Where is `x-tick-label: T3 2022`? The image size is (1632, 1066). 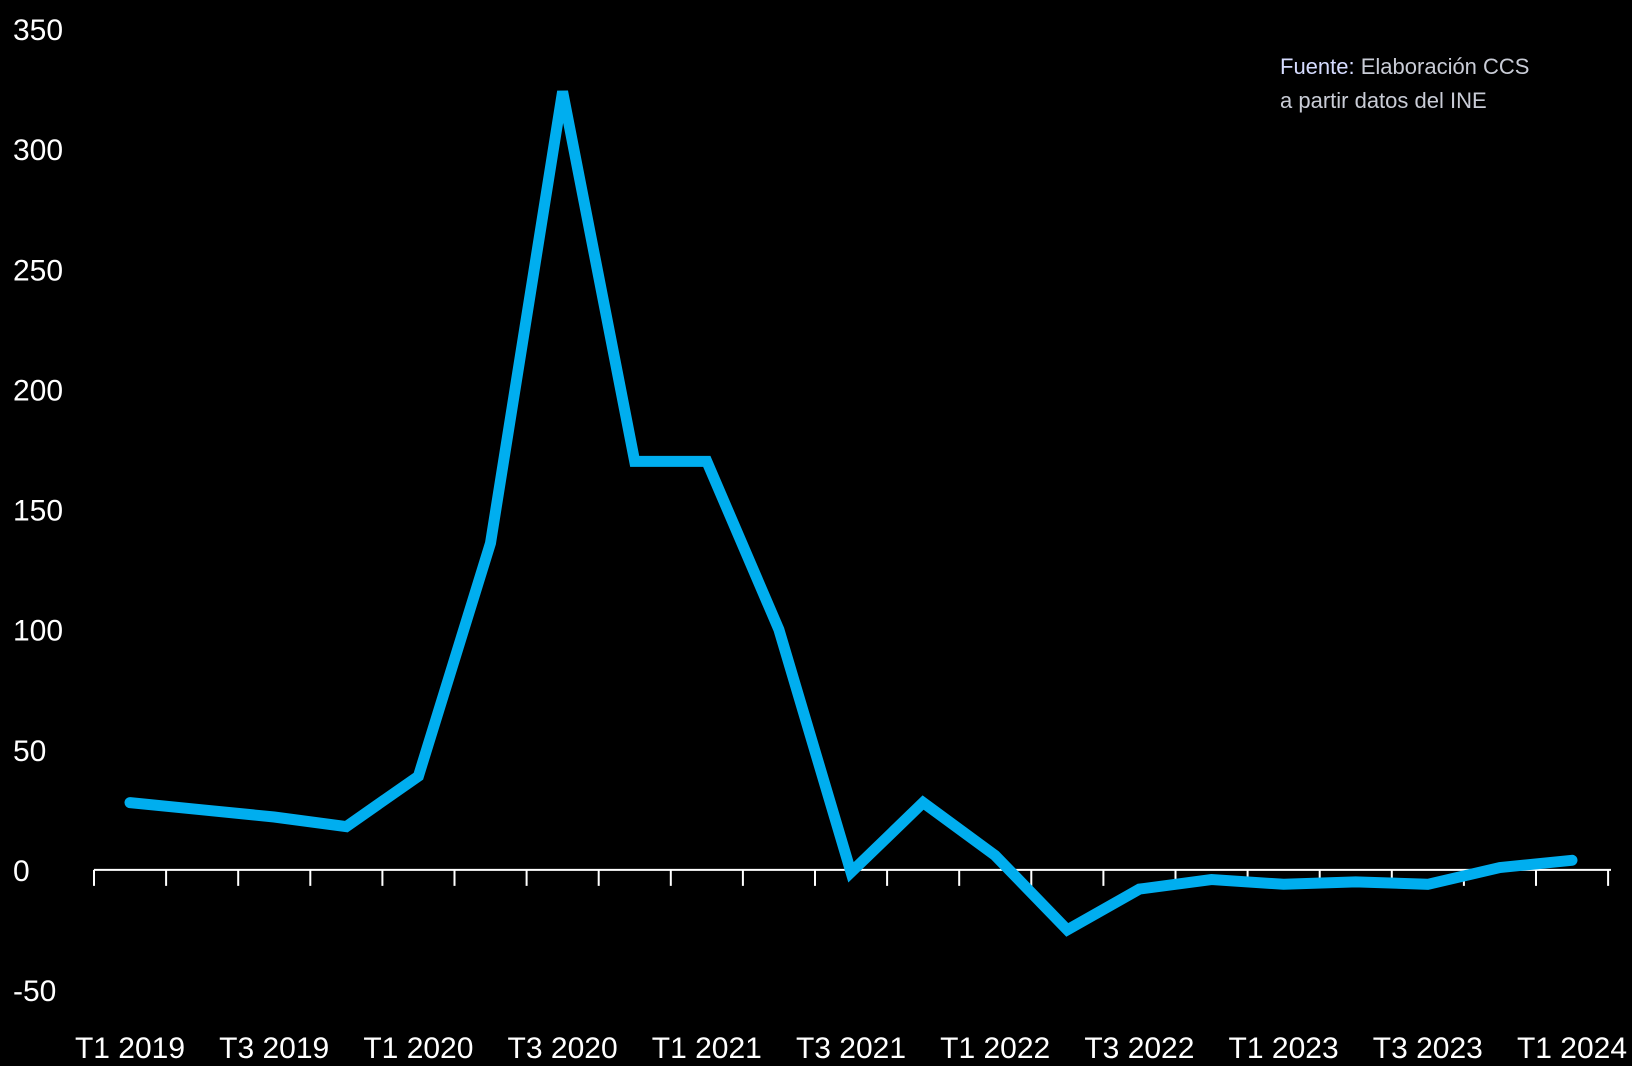
x-tick-label: T3 2022 is located at coordinates (1139, 1048).